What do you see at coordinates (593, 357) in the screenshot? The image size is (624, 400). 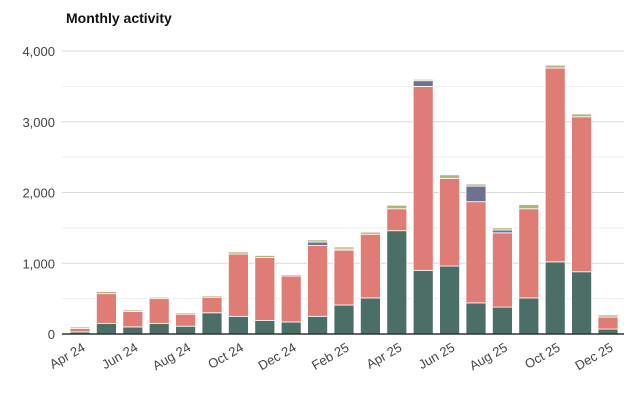 I see `x-tick-label: Dec 25` at bounding box center [593, 357].